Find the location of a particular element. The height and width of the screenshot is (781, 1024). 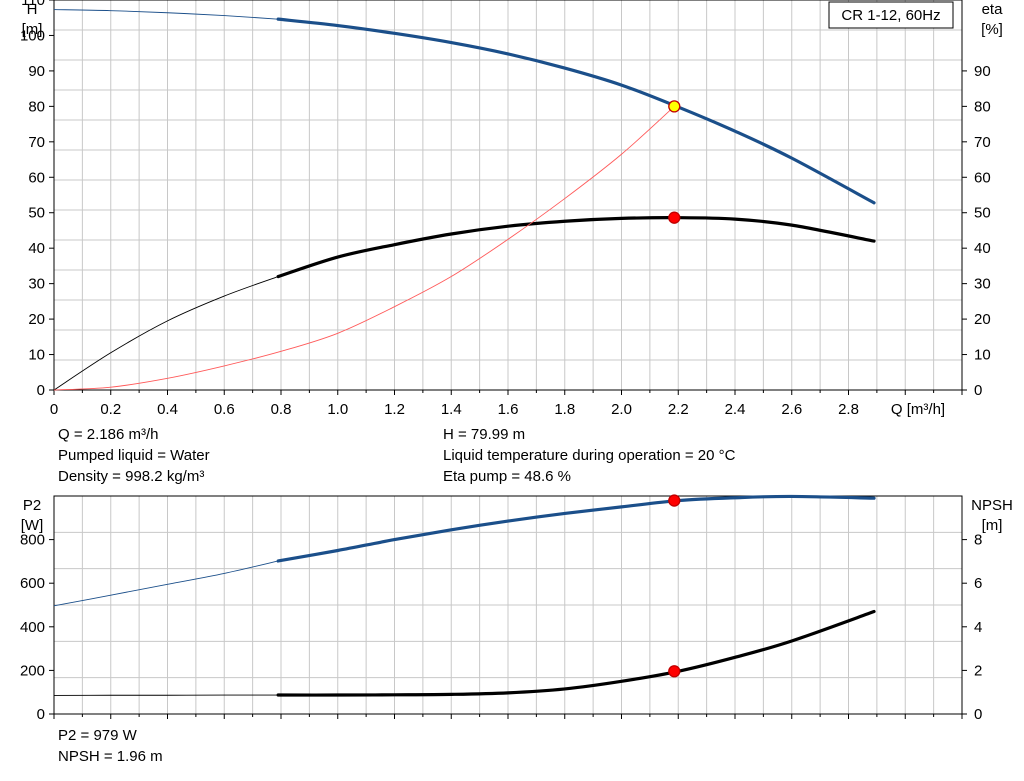

pumped-liquid: Pumped liquid = Water is located at coordinates (134, 455).